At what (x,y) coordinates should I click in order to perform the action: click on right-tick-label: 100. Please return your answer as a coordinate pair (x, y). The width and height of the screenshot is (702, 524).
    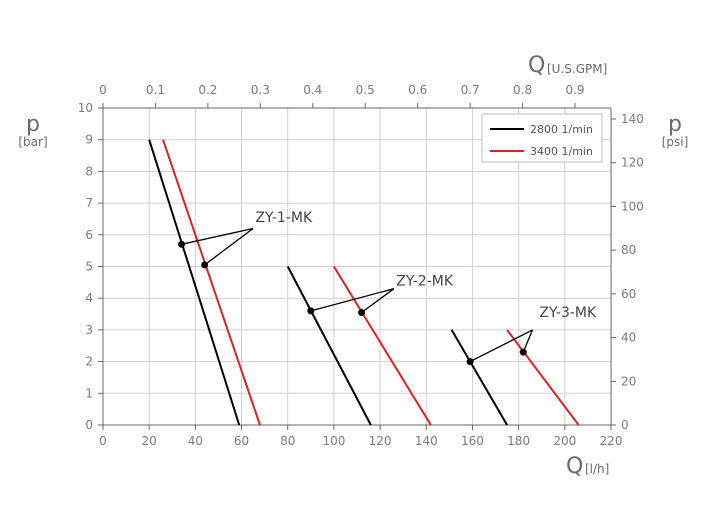
    Looking at the image, I should click on (632, 206).